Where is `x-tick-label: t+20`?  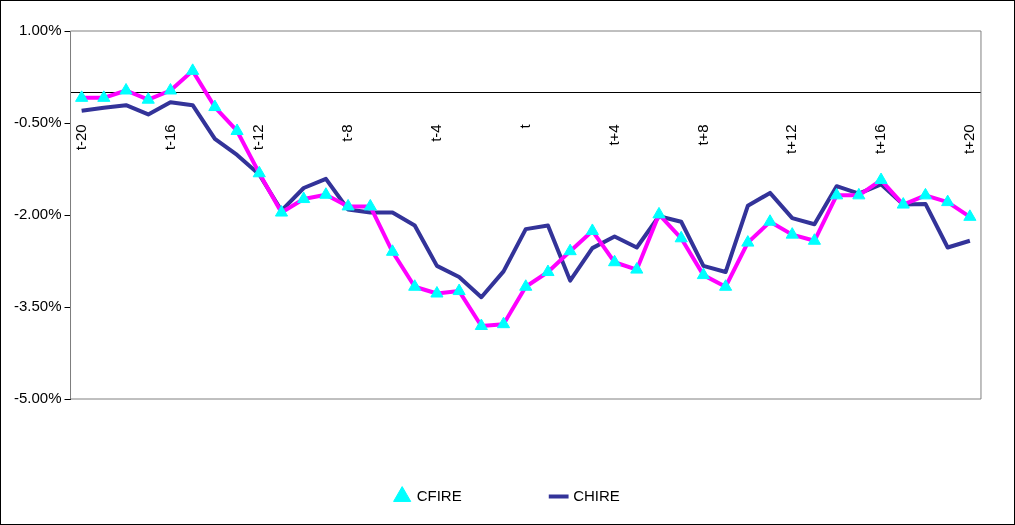
x-tick-label: t+20 is located at coordinates (969, 139).